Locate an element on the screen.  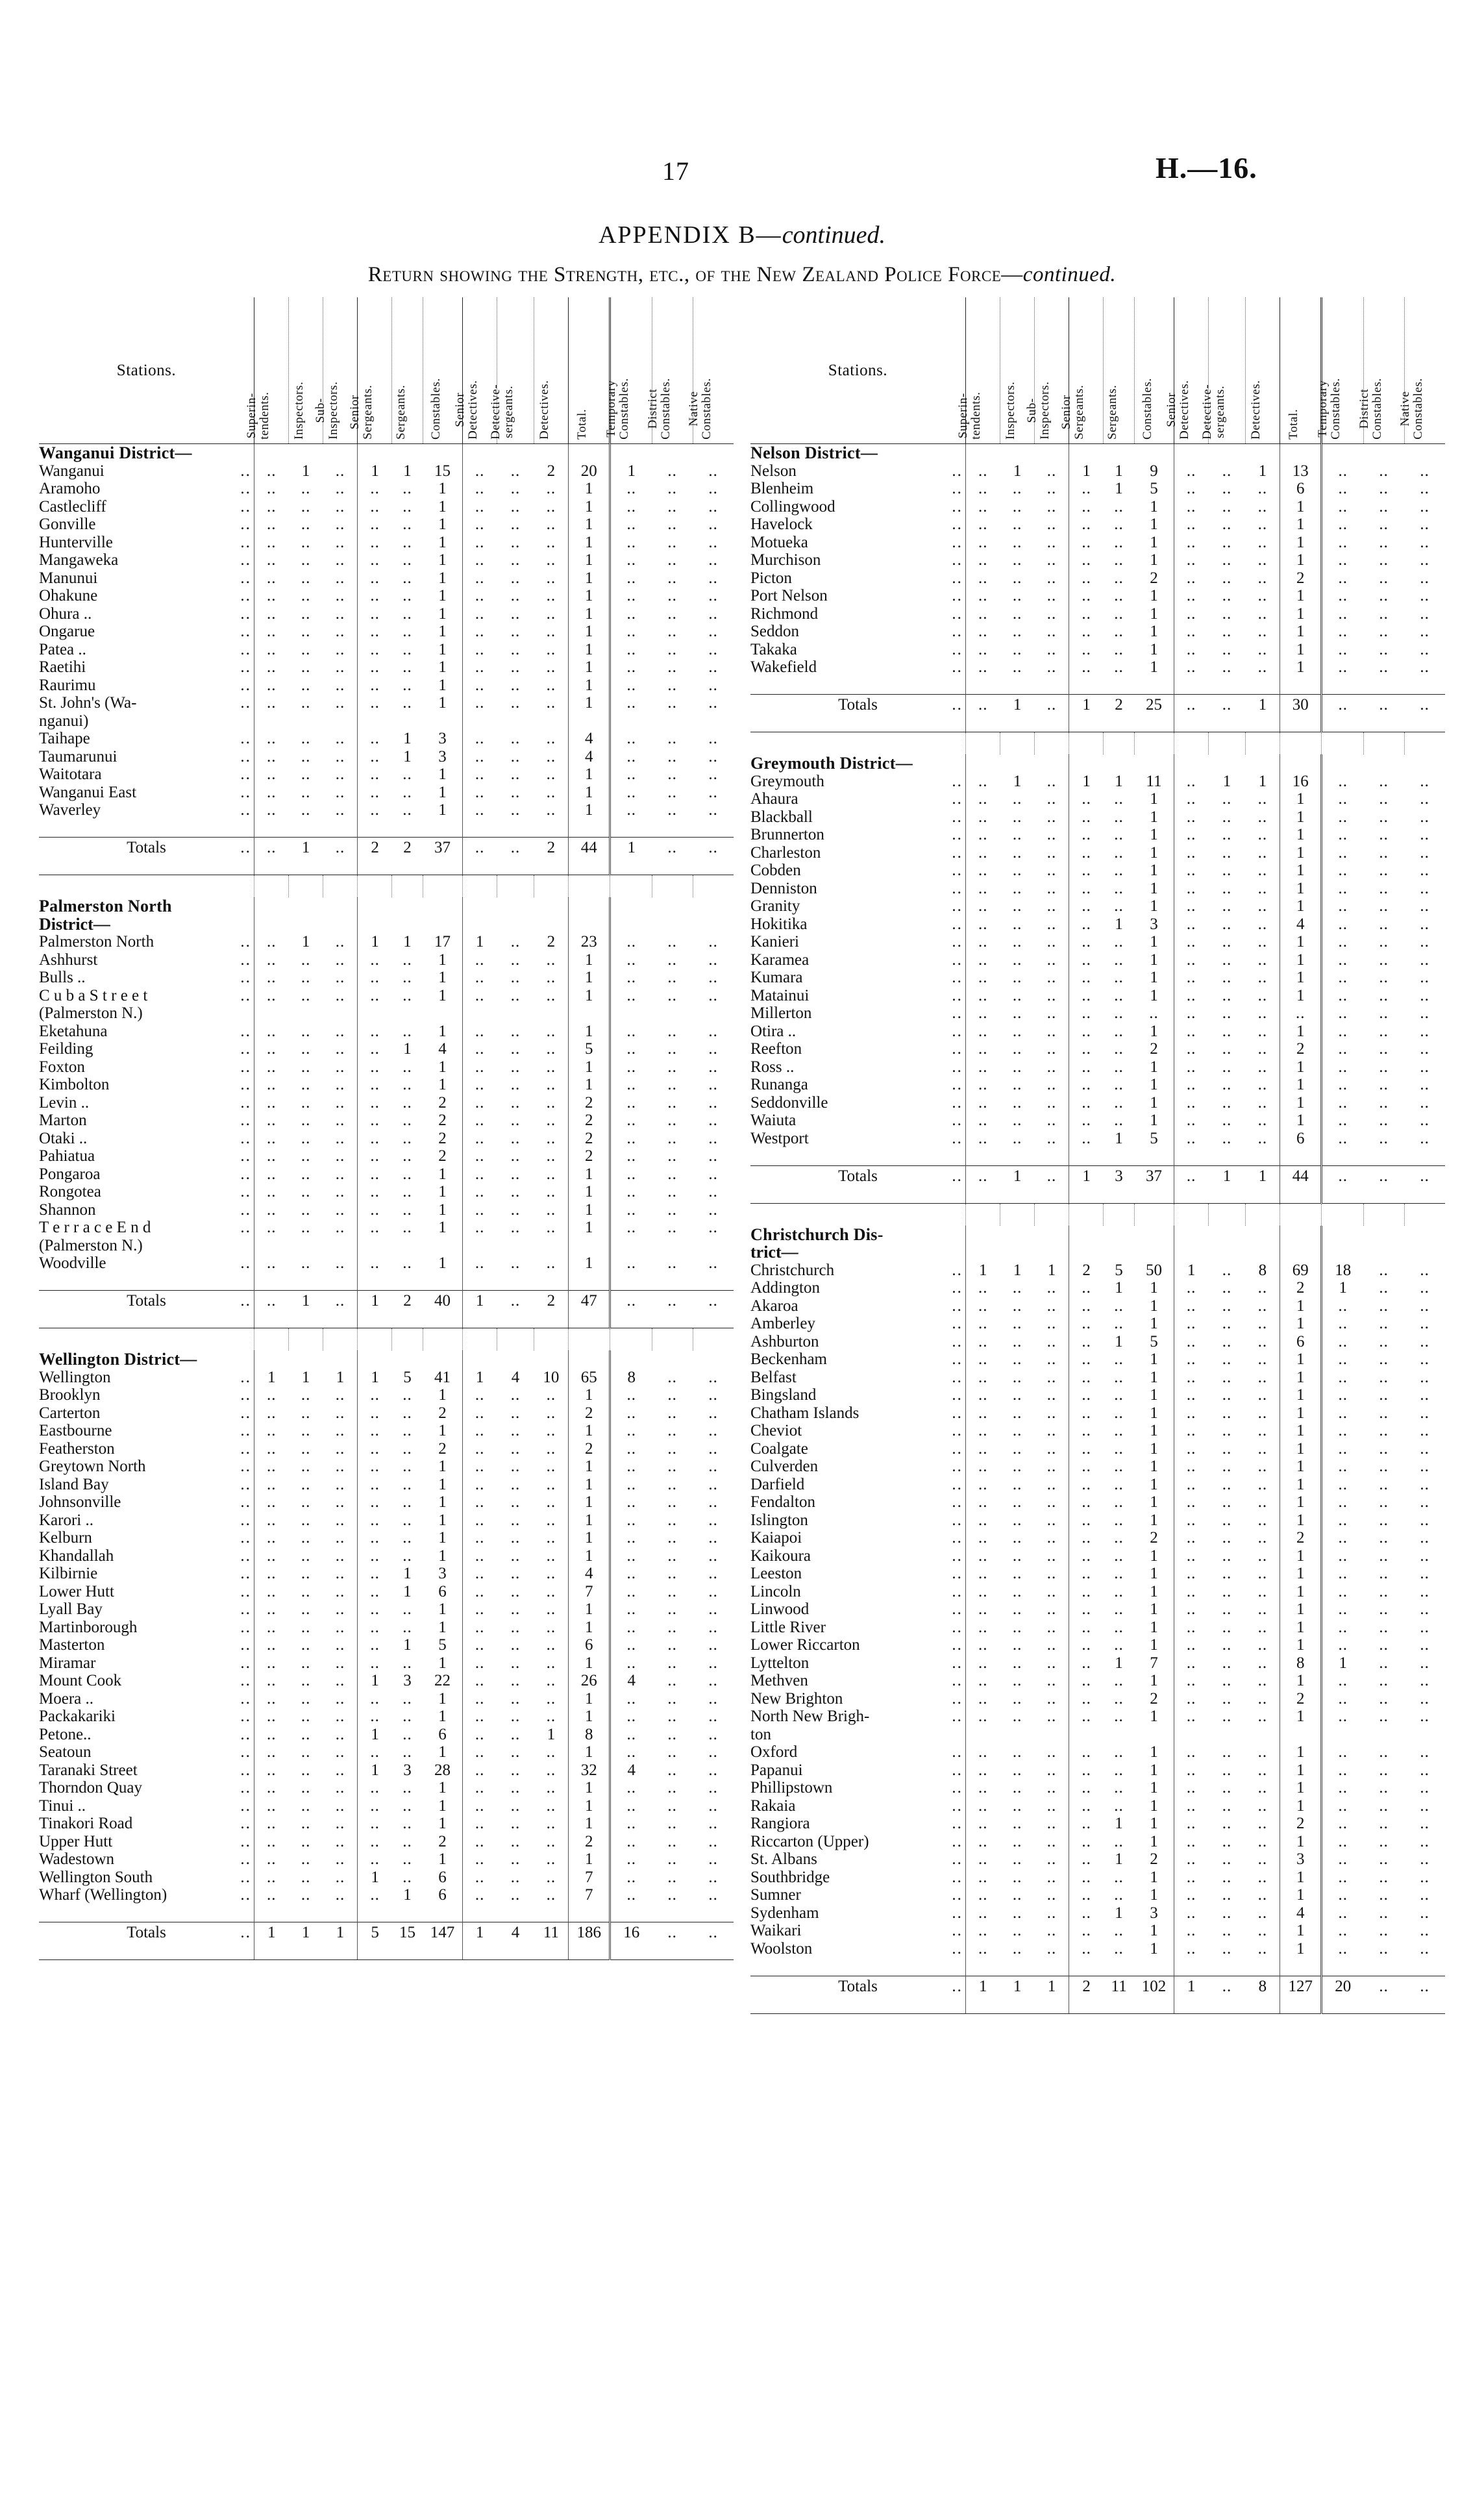
cell-detectives is located at coordinates (551, 1913).